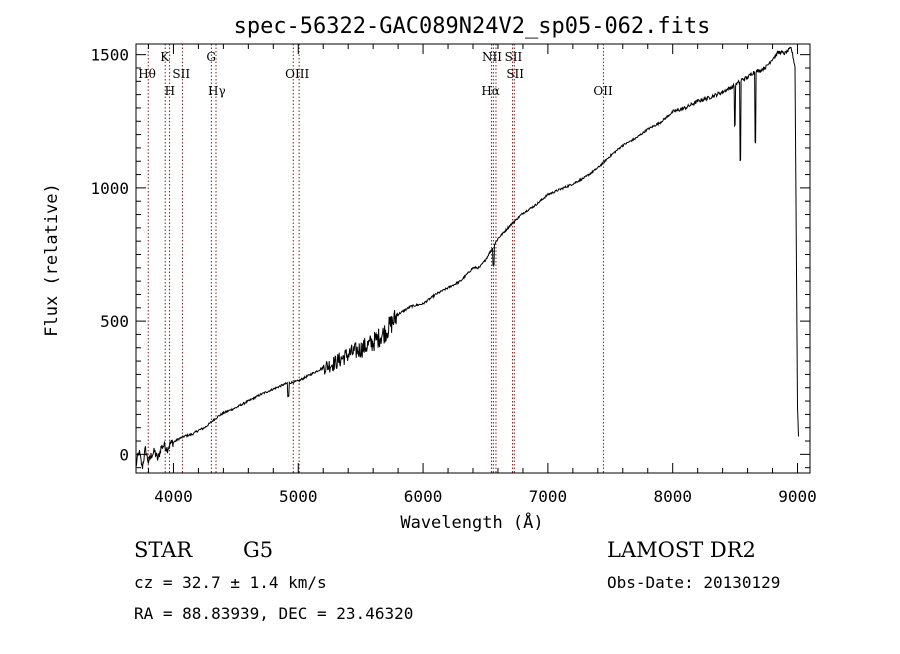 This screenshot has height=654, width=900. What do you see at coordinates (230, 582) in the screenshot?
I see `redshift-text: cz = 32.7 ± 1.4 km/s` at bounding box center [230, 582].